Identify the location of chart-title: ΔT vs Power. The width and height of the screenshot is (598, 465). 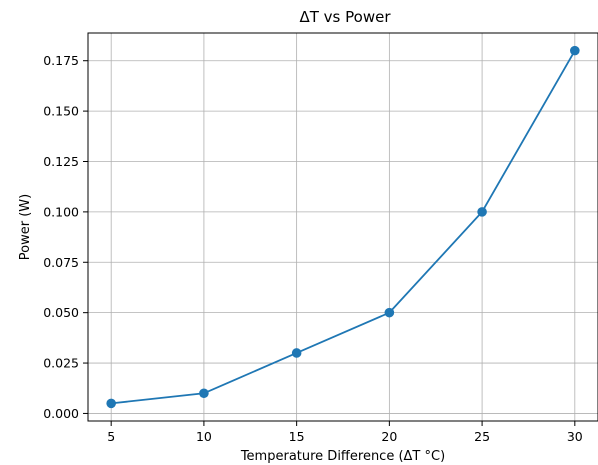
(345, 17).